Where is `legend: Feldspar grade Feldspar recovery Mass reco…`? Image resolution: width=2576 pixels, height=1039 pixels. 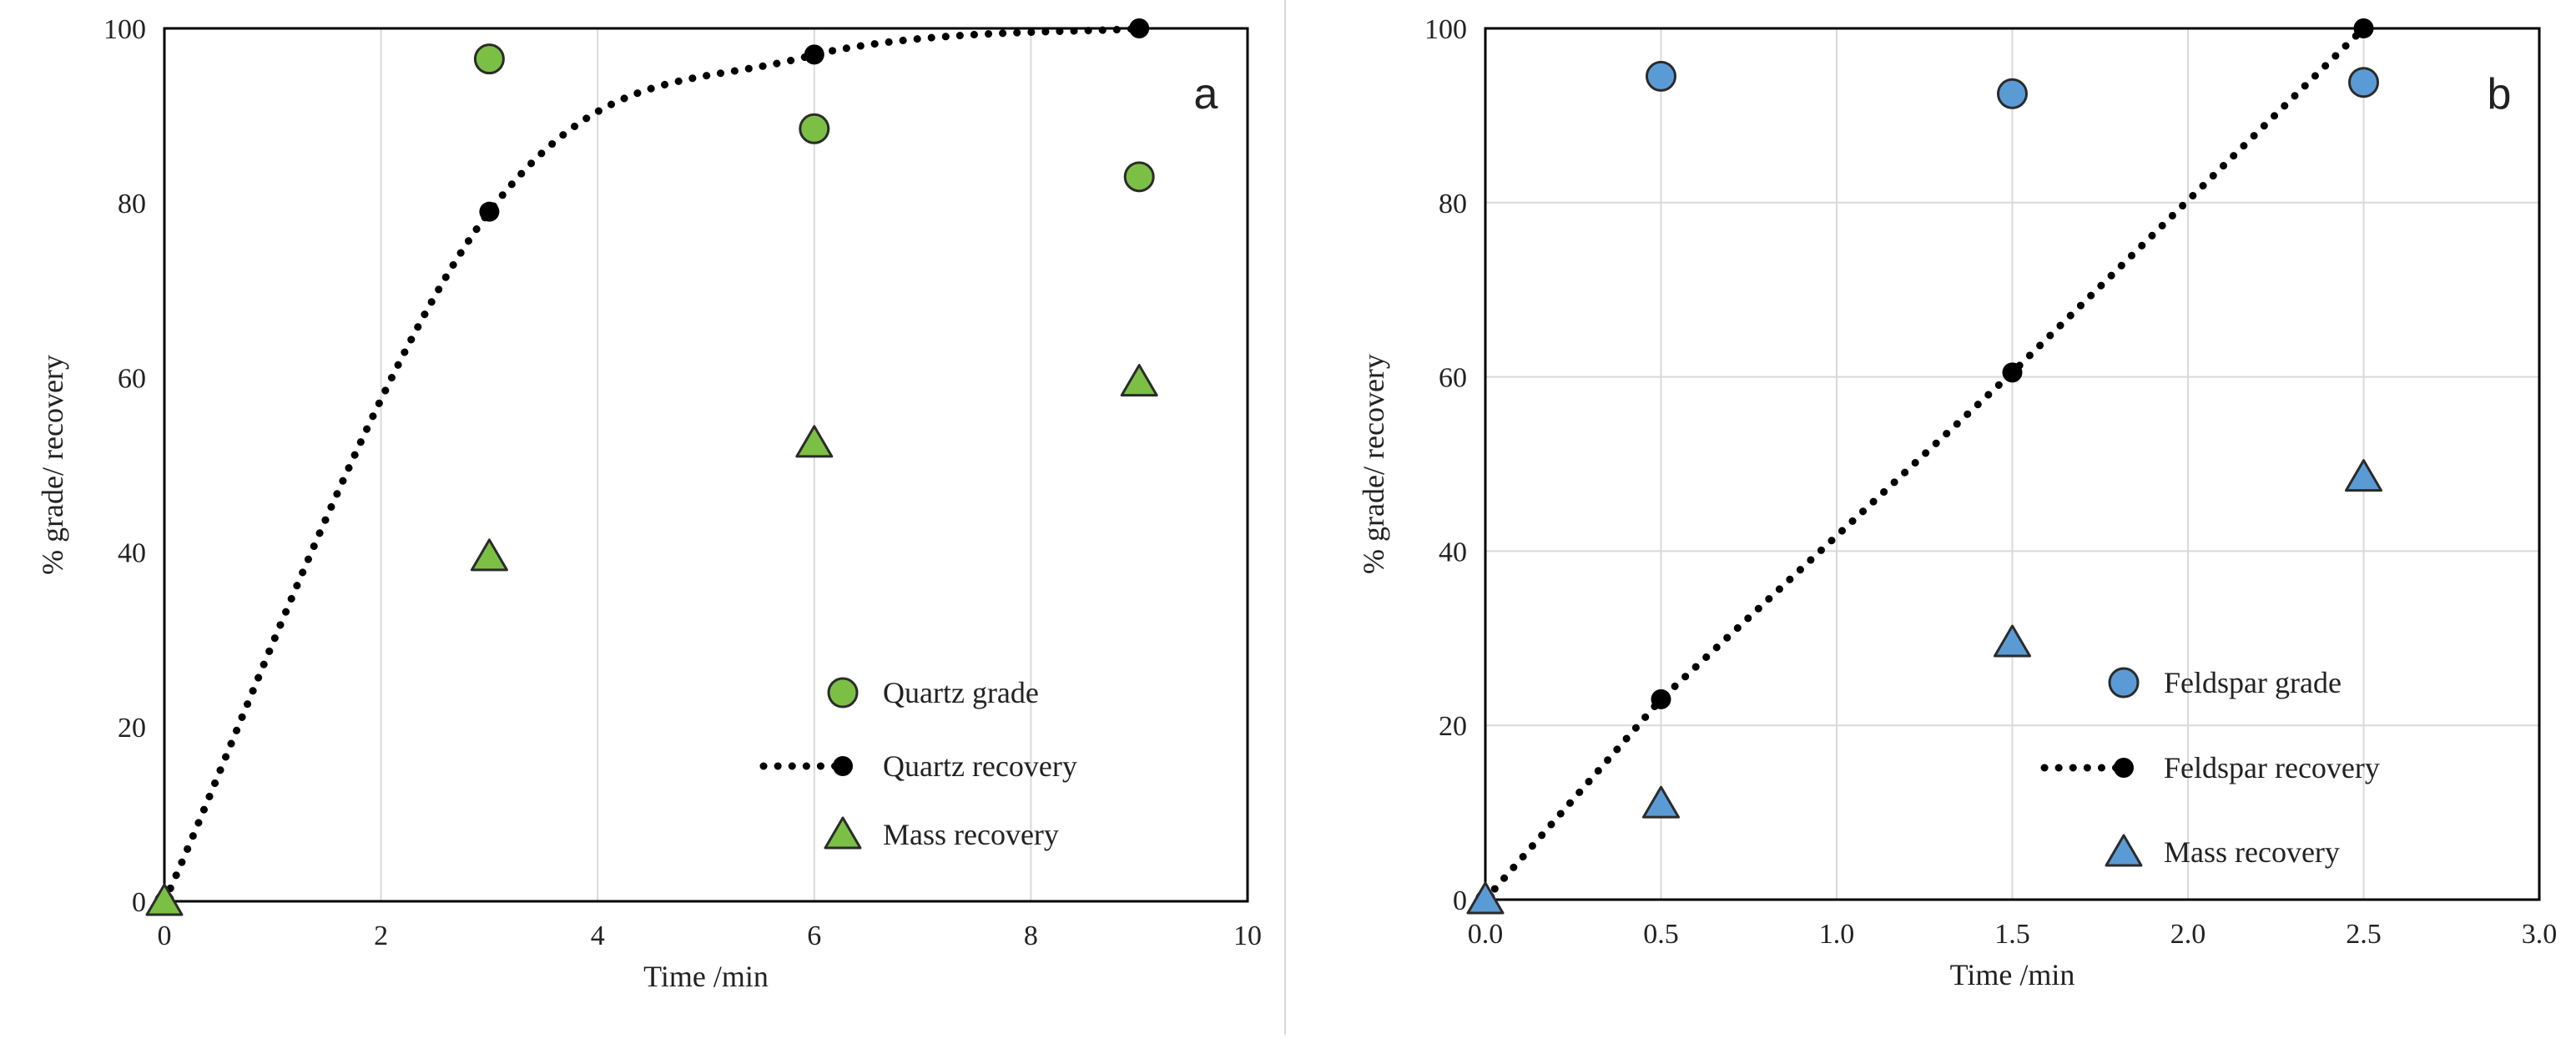
legend: Feldspar grade Feldspar recovery Mass reco… is located at coordinates (2210, 767).